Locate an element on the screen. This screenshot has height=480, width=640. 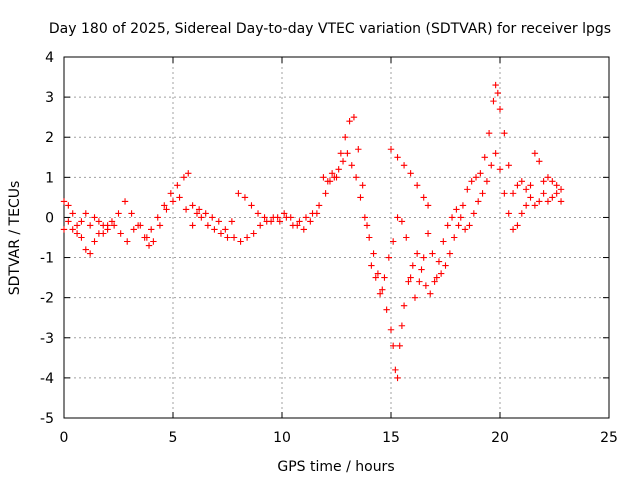
y-tick-label: -4 is located at coordinates (47, 379).